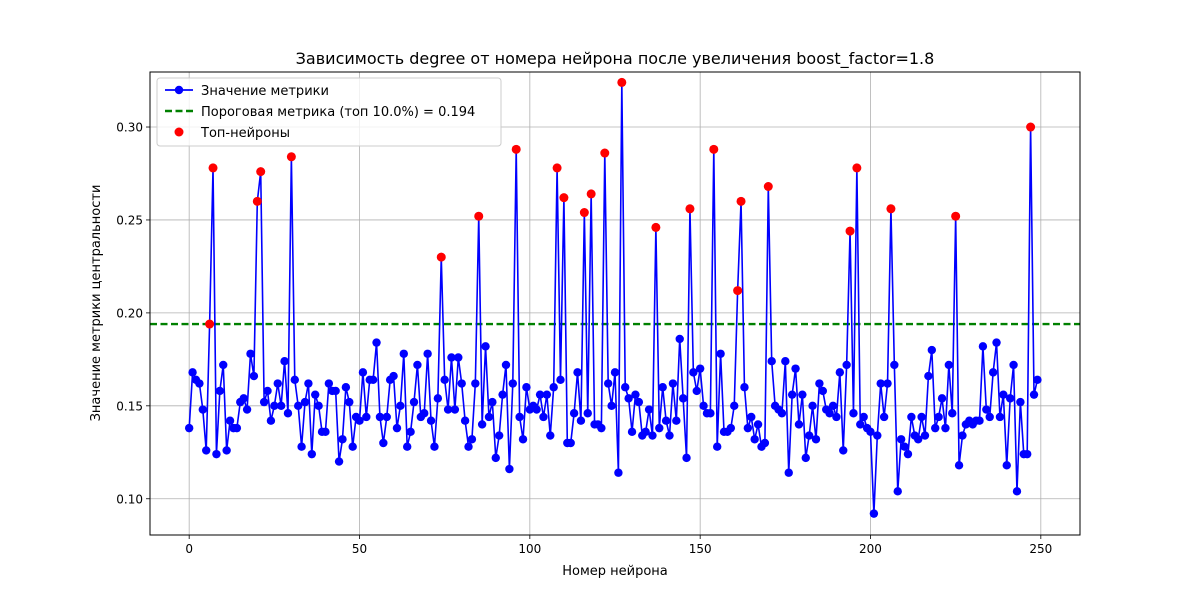  I want to click on x-tick-label: 200, so click(870, 549).